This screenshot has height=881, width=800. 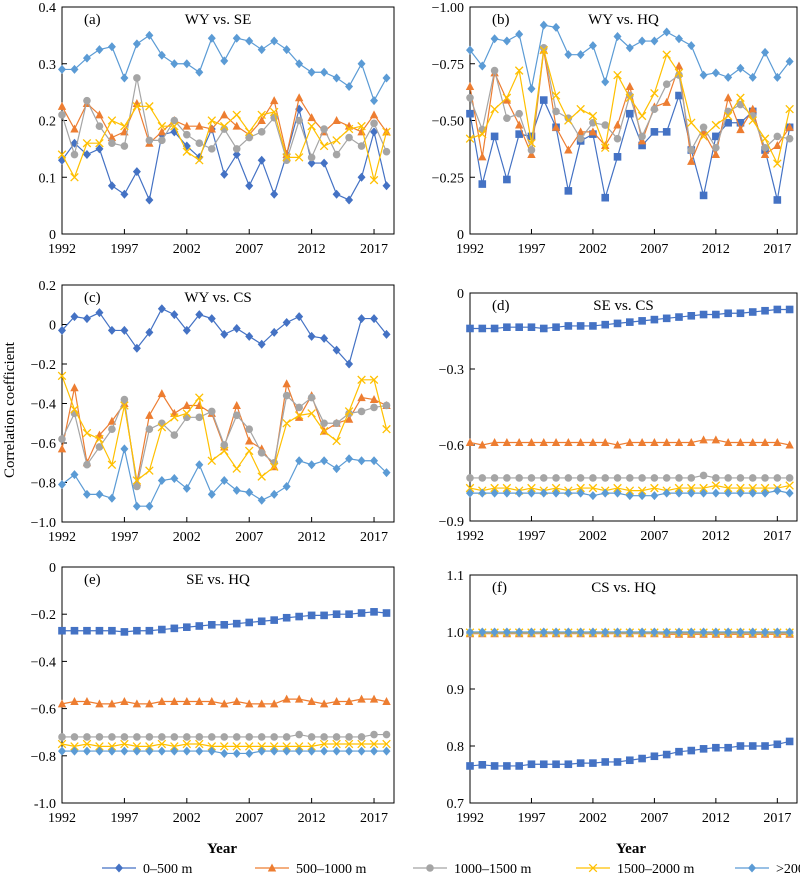 I want to click on y-tick-label: 0.1, so click(x=48, y=178).